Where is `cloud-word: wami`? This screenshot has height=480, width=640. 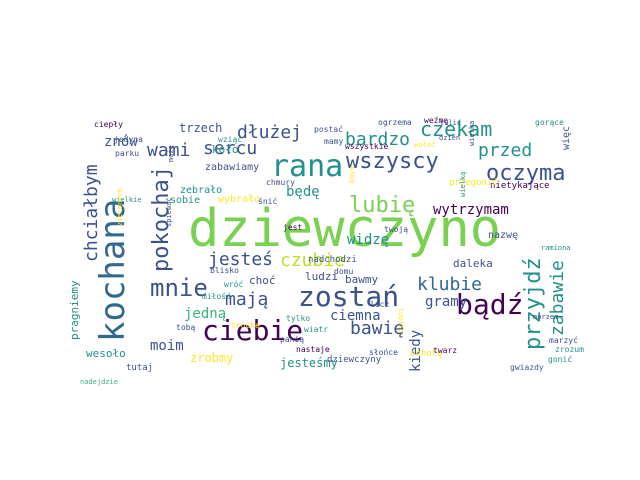
cloud-word: wami is located at coordinates (168, 150).